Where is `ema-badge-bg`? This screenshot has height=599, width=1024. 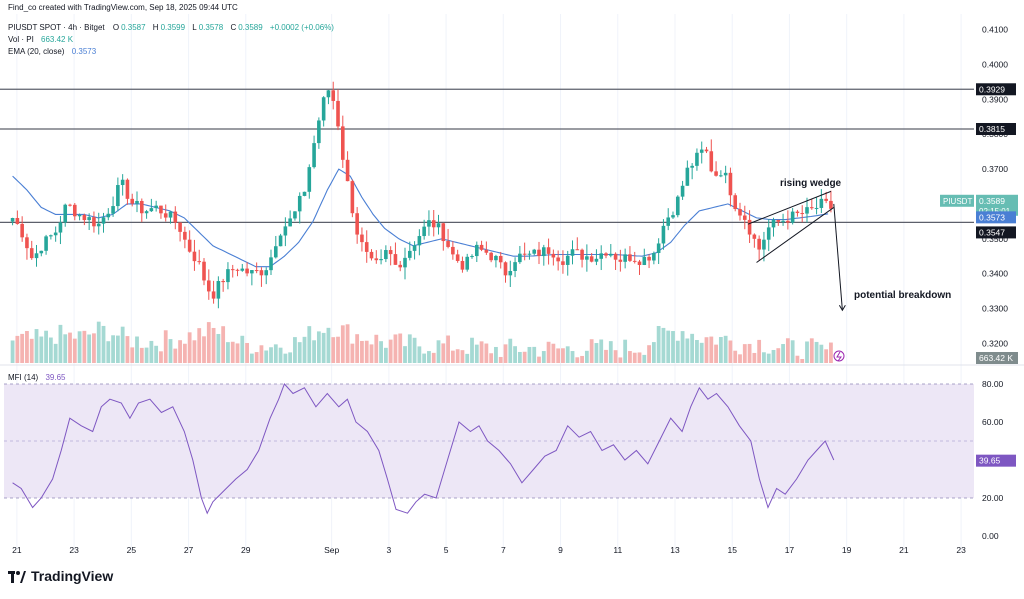 ema-badge-bg is located at coordinates (996, 217).